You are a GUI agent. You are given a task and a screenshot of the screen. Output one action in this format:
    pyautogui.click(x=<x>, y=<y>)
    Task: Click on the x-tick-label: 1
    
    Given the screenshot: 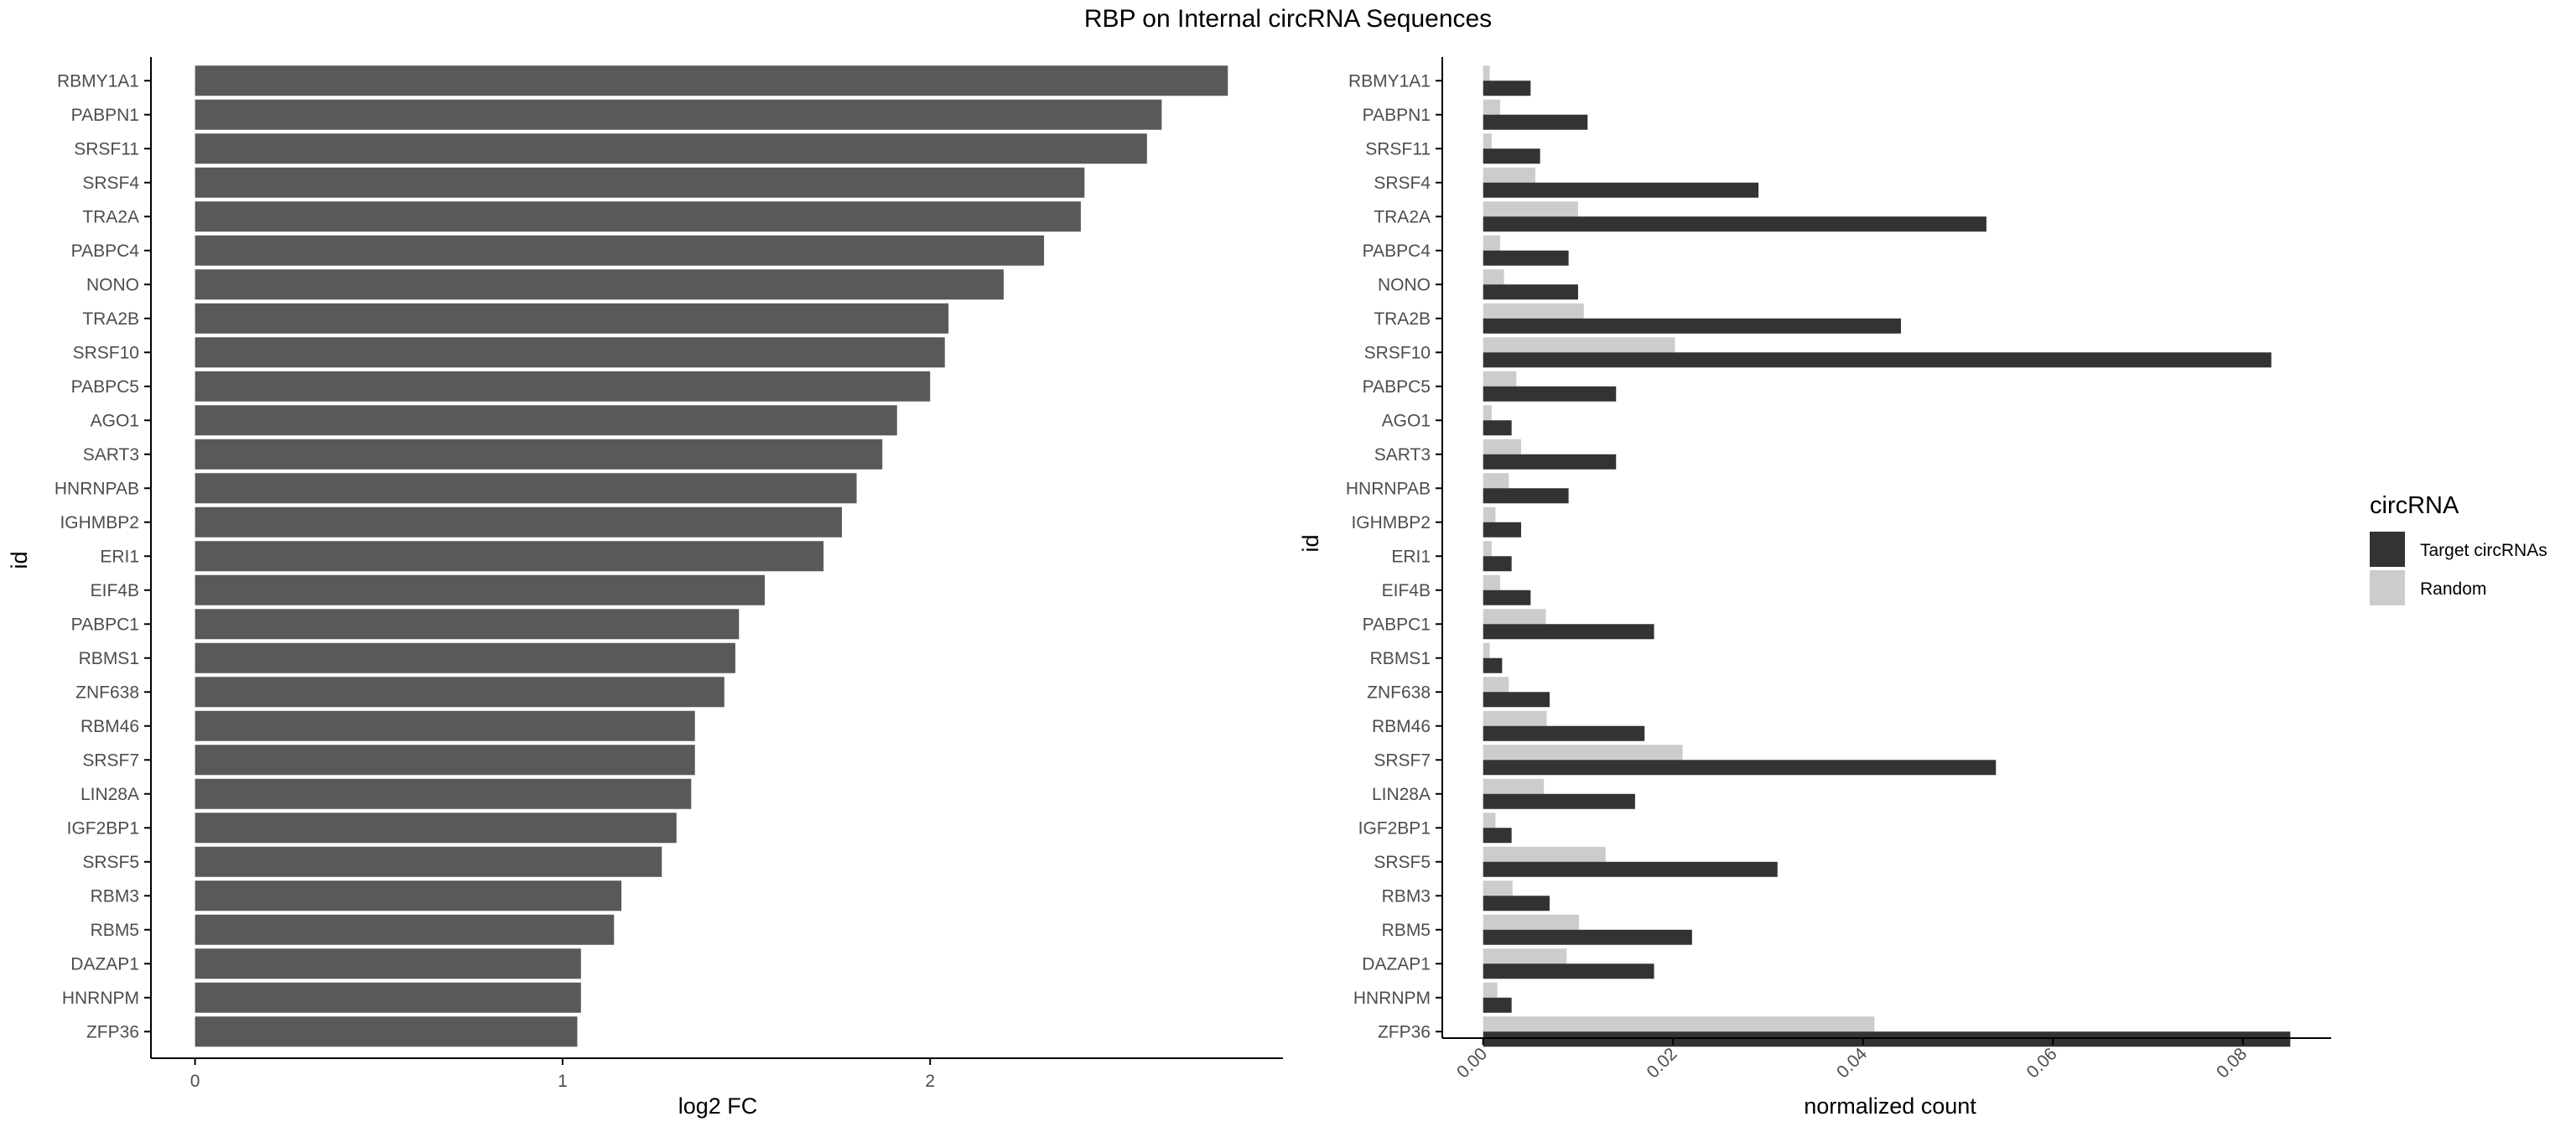 What is the action you would take?
    pyautogui.click(x=563, y=1081)
    